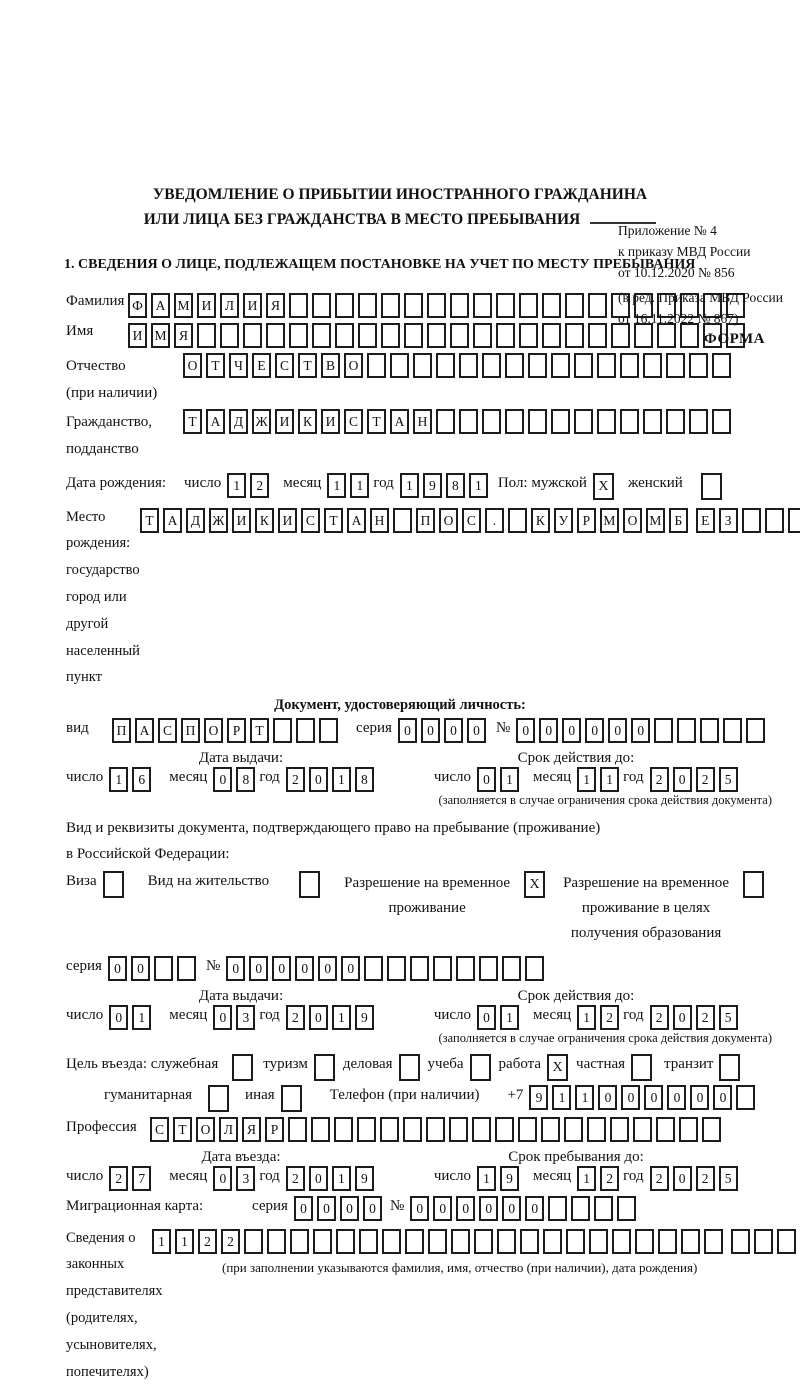  Describe the element at coordinates (261, 365) in the screenshot. I see `char-cell: Е` at that location.